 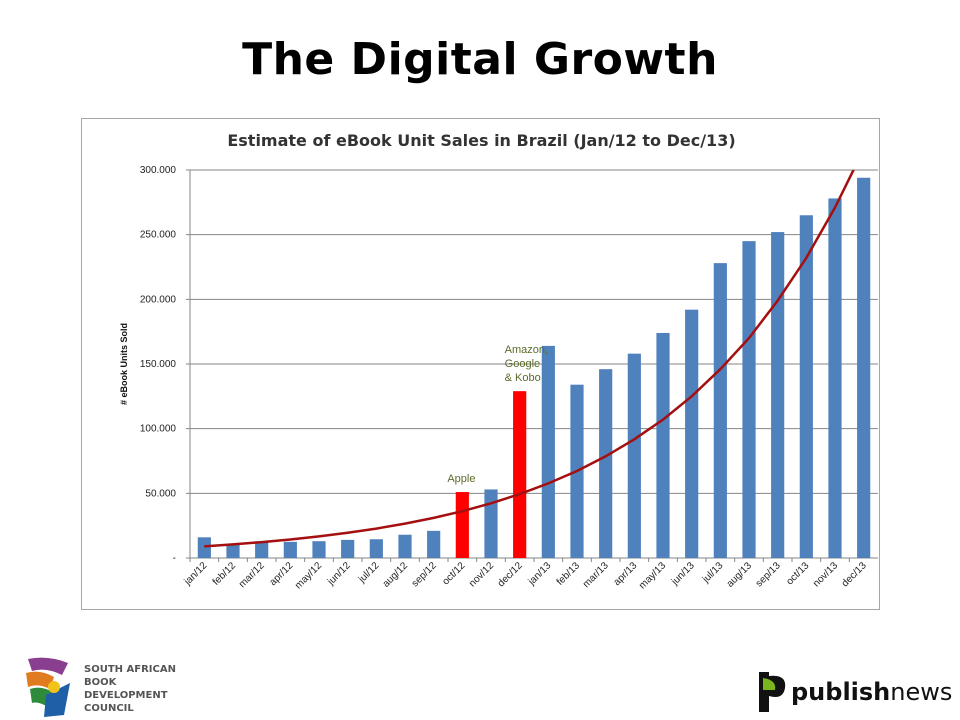 What do you see at coordinates (740, 575) in the screenshot?
I see `x-tick-label: aug/13` at bounding box center [740, 575].